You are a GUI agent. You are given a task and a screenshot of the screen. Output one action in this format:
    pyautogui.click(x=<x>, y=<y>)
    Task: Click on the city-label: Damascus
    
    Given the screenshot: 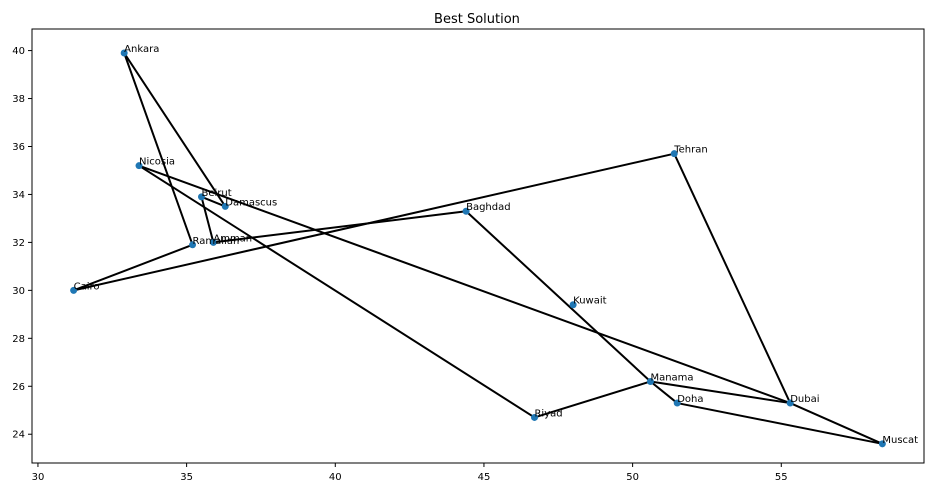 What is the action you would take?
    pyautogui.click(x=251, y=202)
    